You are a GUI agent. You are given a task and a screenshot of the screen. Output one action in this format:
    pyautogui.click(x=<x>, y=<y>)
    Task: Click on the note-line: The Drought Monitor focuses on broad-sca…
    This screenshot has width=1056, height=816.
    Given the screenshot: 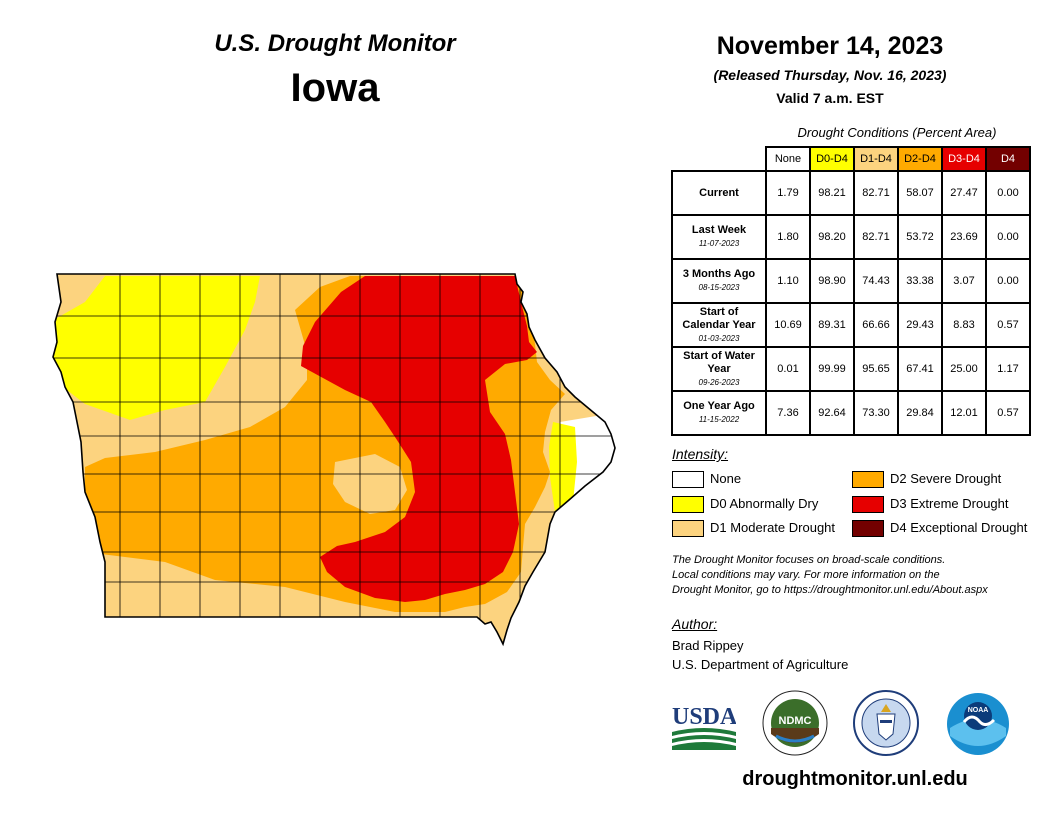 What is the action you would take?
    pyautogui.click(x=809, y=560)
    